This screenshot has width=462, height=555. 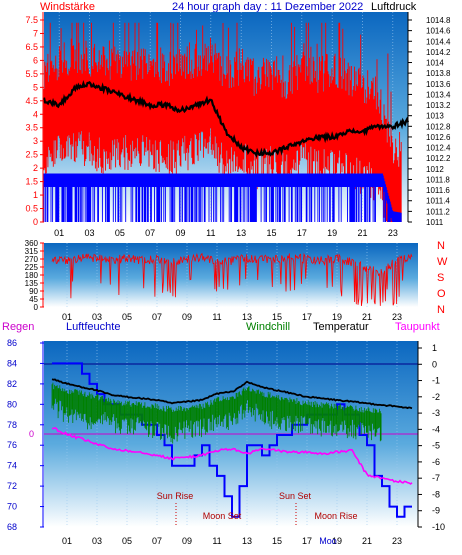 I want to click on temperature-tick-label: 0, so click(x=434, y=364).